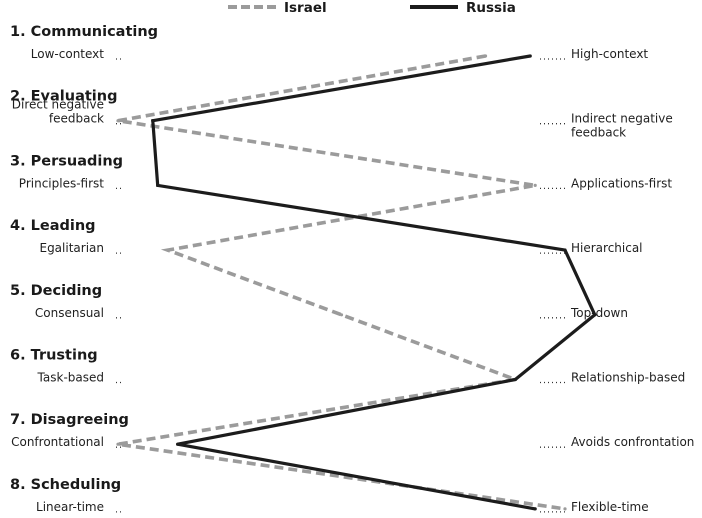  Describe the element at coordinates (628, 378) in the screenshot. I see `right-pole-label: Relationship-based` at that location.